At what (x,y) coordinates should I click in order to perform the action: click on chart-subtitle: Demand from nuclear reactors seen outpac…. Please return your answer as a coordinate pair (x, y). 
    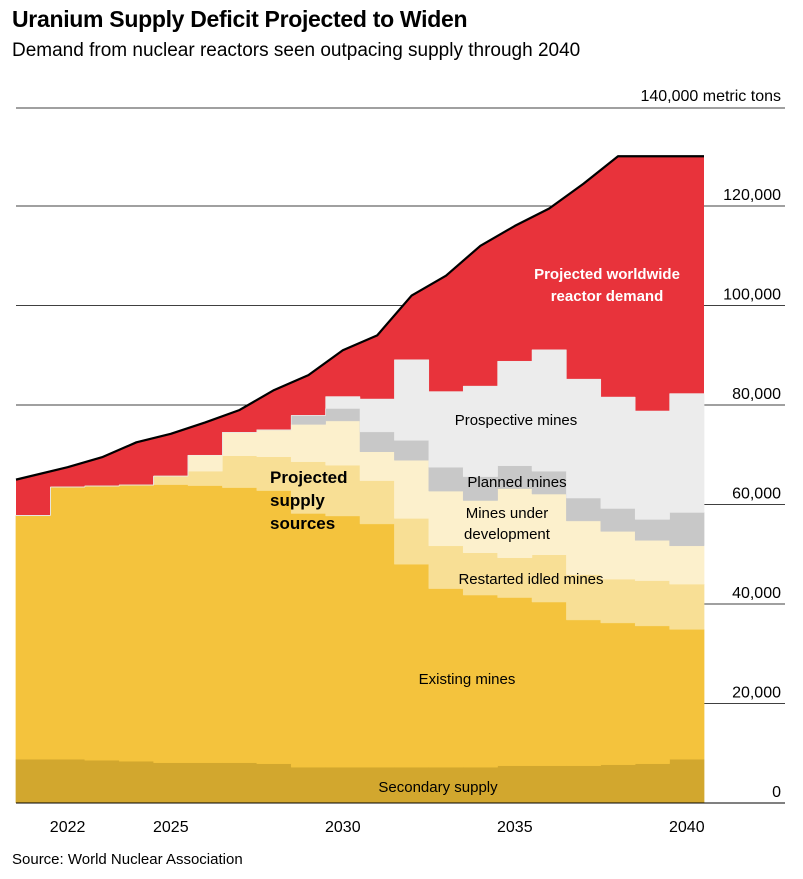
    Looking at the image, I should click on (296, 50).